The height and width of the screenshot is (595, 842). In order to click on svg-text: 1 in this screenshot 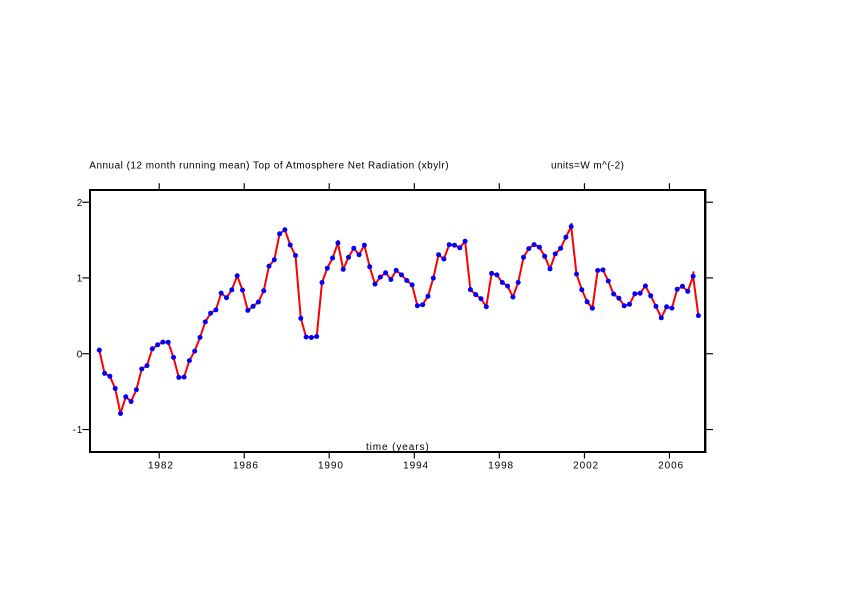, I will do `click(80, 279)`.